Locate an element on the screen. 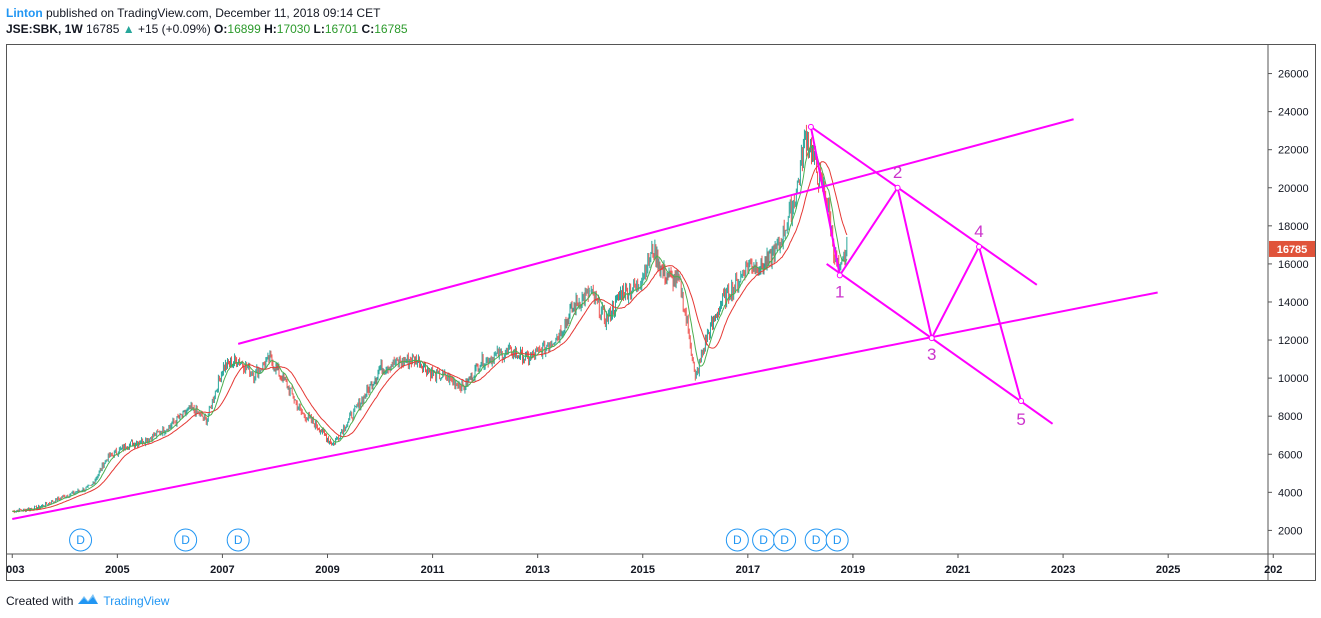  x-tick-label: 2019 is located at coordinates (853, 570).